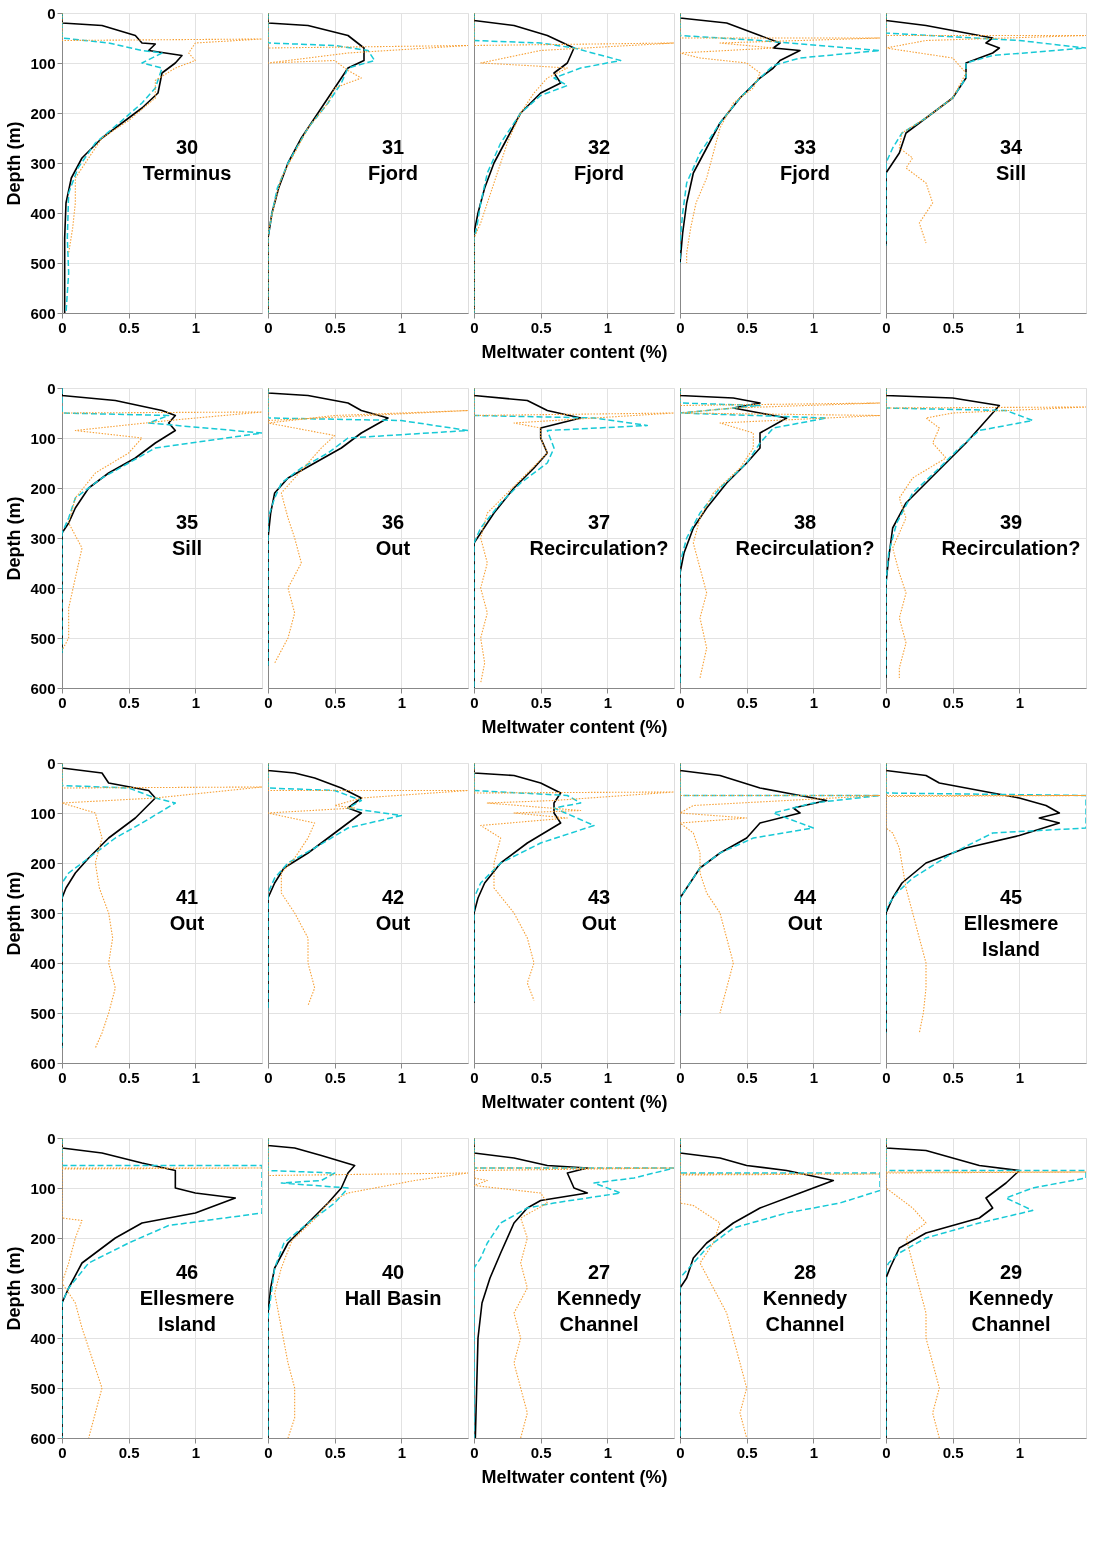 The image size is (1094, 1546). I want to click on annotation: 44 Out, so click(805, 910).